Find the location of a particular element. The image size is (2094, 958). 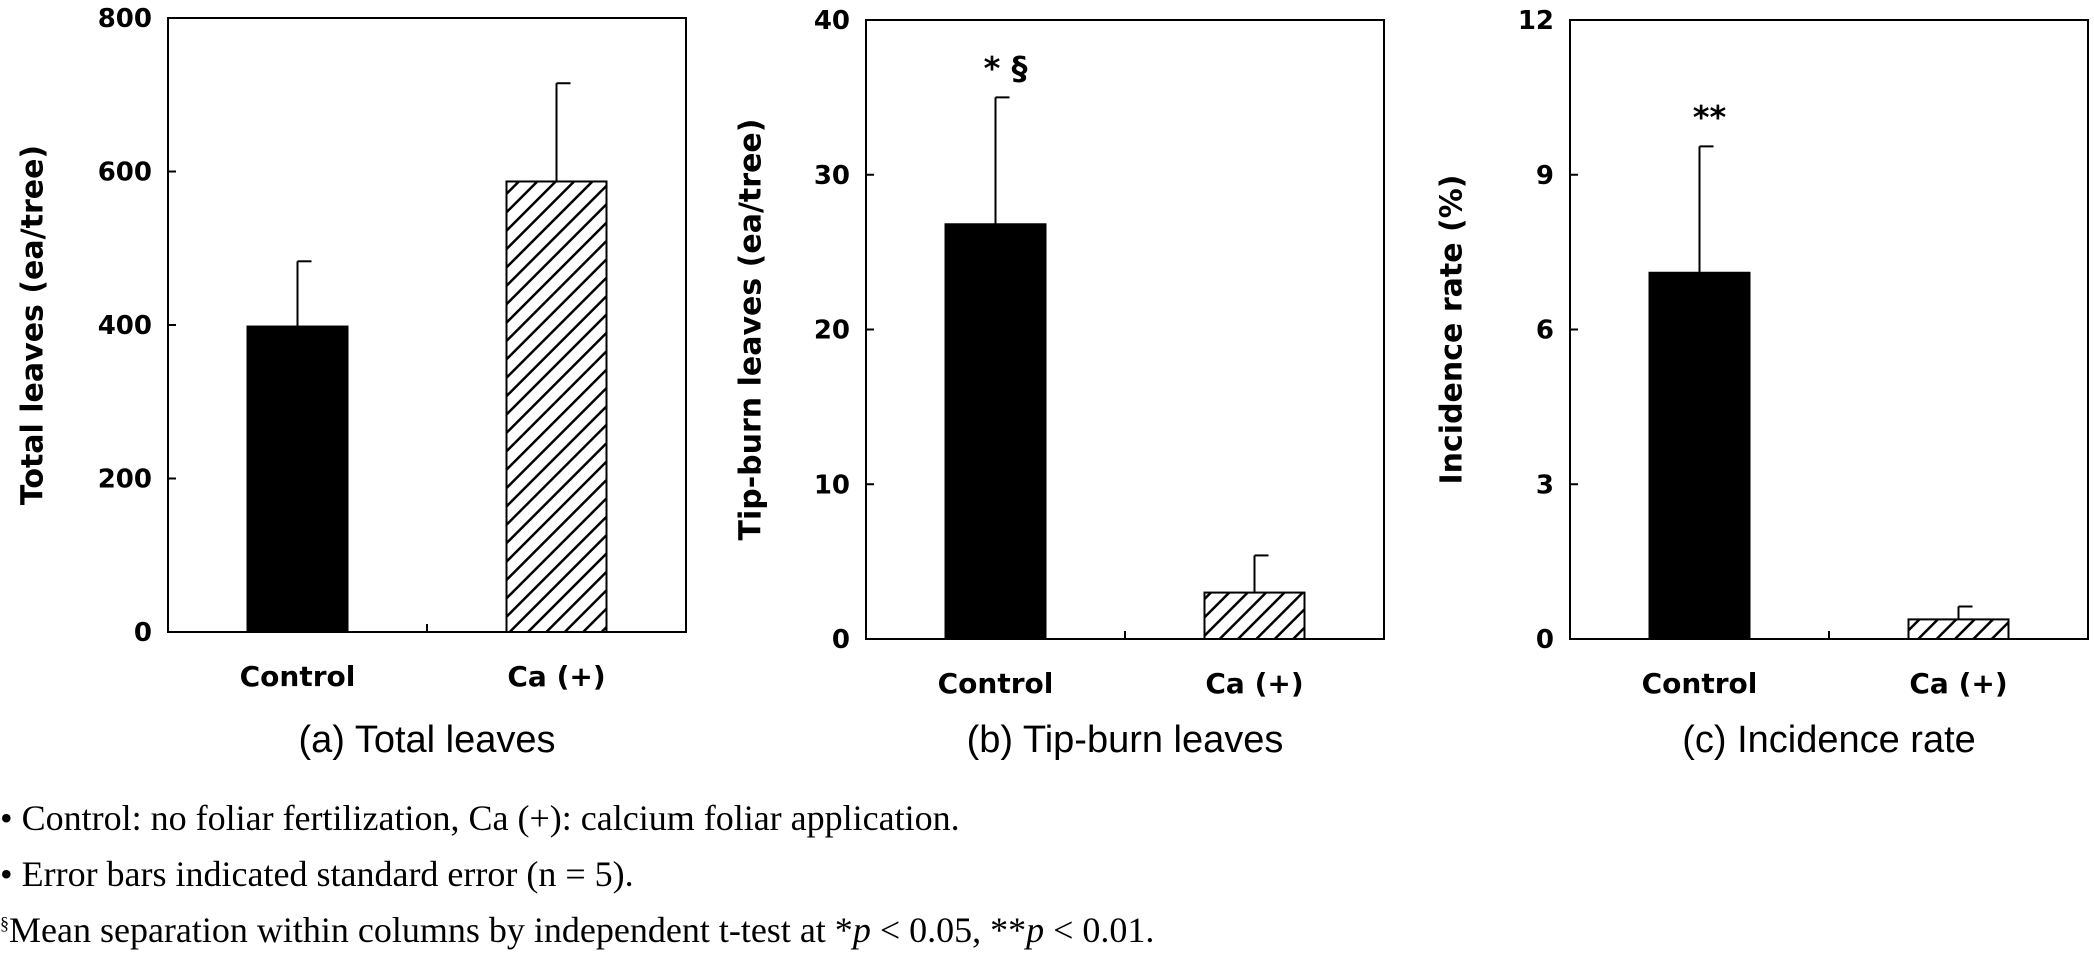

y-tick-label: 30 is located at coordinates (832, 176).